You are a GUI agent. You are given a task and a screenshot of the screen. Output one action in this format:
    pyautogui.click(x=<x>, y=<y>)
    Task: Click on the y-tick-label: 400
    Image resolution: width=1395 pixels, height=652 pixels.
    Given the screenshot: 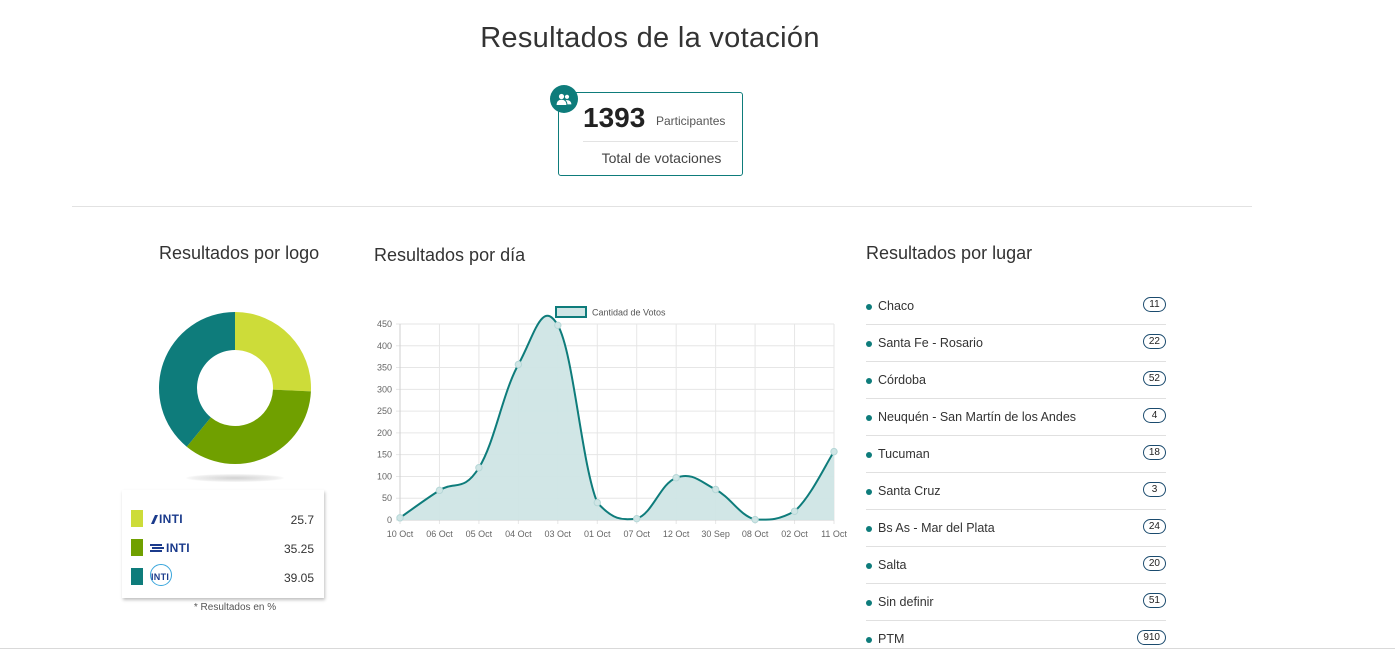 What is the action you would take?
    pyautogui.click(x=384, y=346)
    